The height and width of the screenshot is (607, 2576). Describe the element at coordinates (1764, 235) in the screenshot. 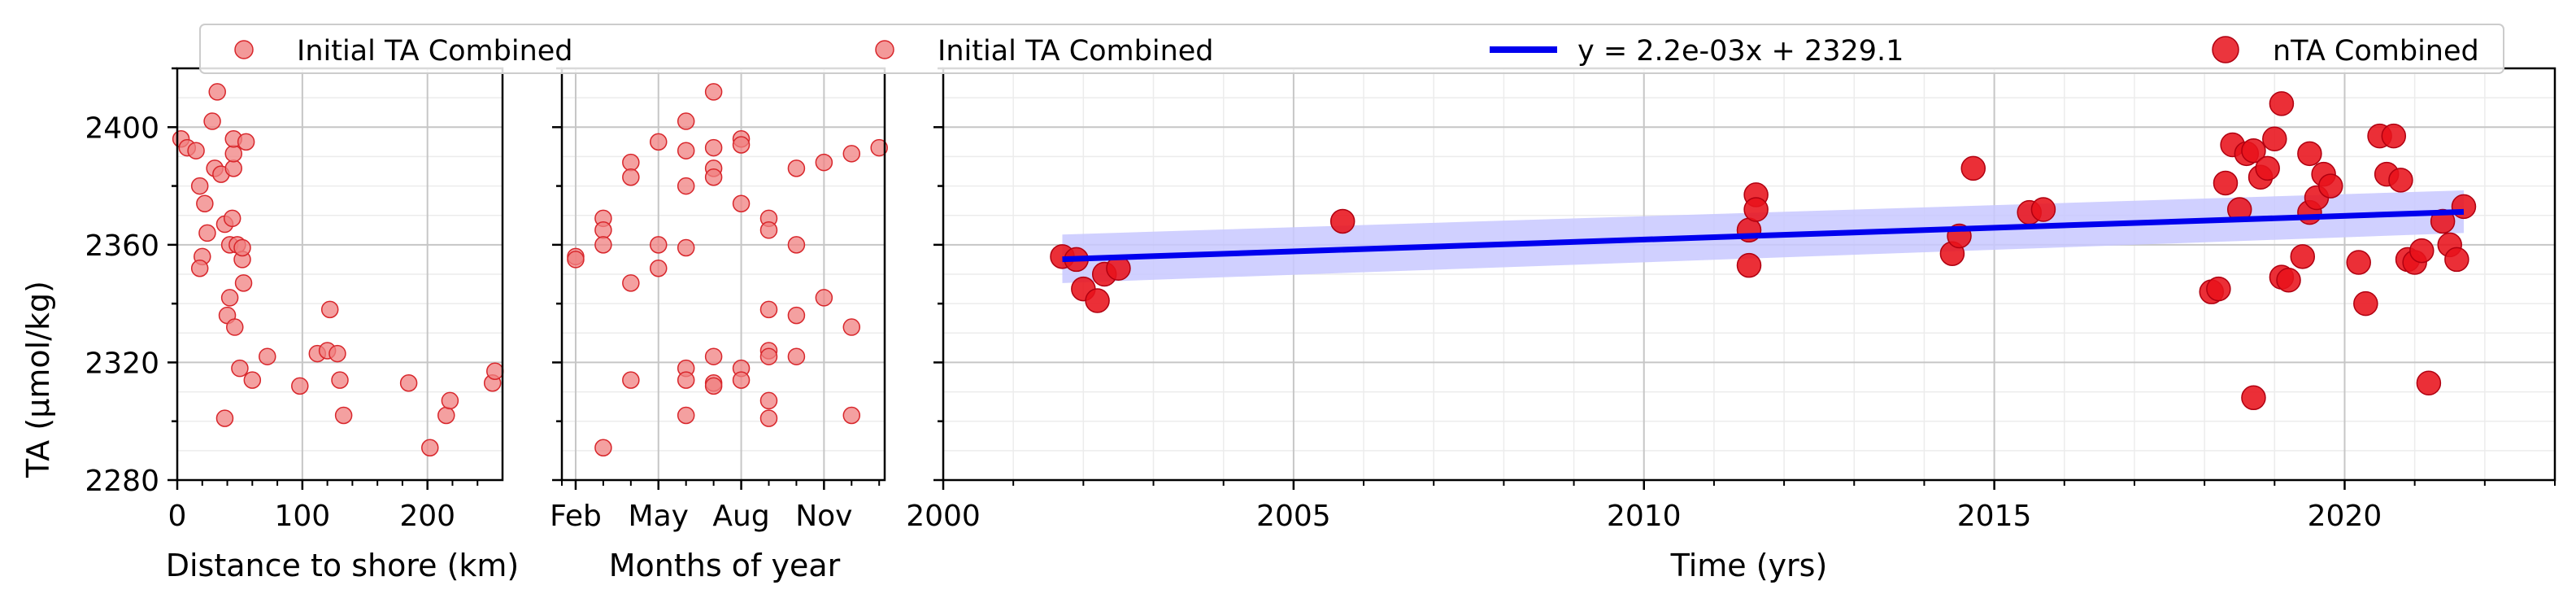

I see `fit-line` at that location.